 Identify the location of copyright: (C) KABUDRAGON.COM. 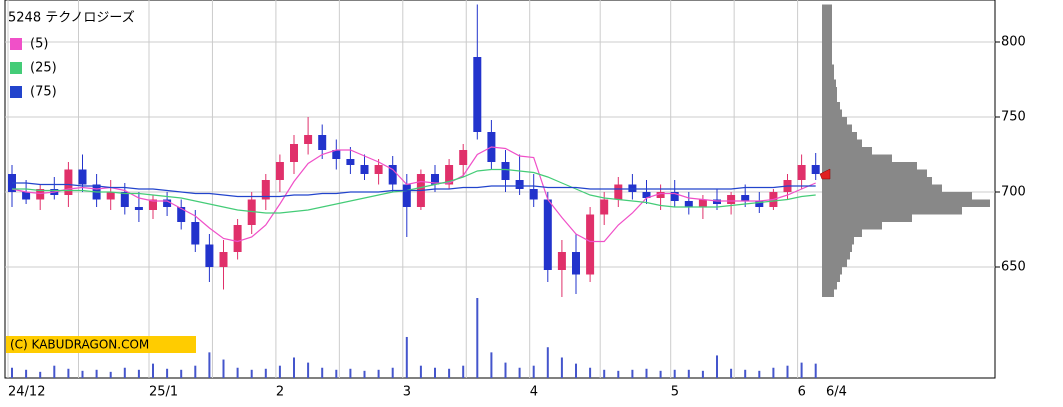
(79, 345).